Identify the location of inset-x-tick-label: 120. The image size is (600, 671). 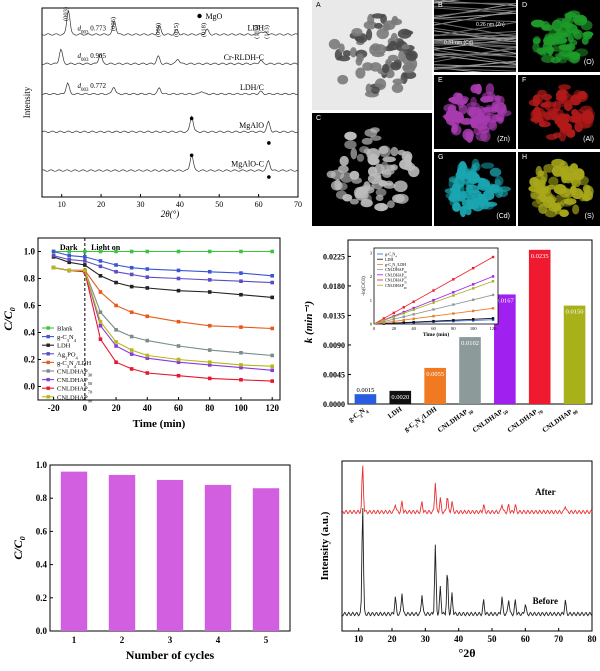
(494, 328).